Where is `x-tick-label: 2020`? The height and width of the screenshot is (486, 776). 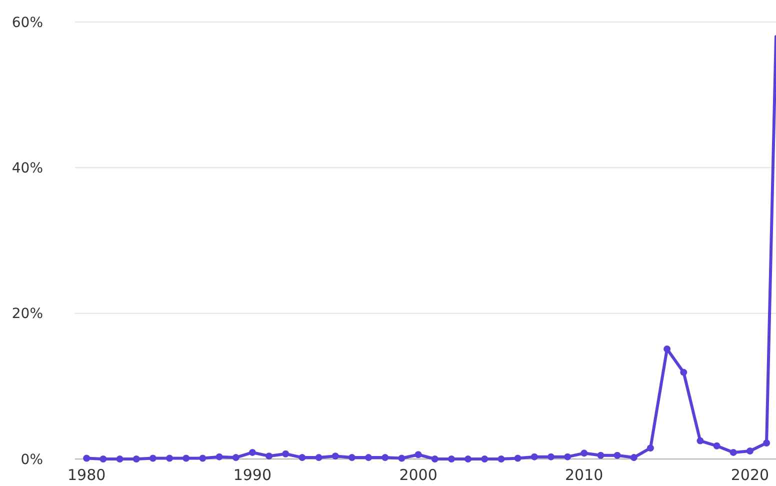 x-tick-label: 2020 is located at coordinates (750, 475).